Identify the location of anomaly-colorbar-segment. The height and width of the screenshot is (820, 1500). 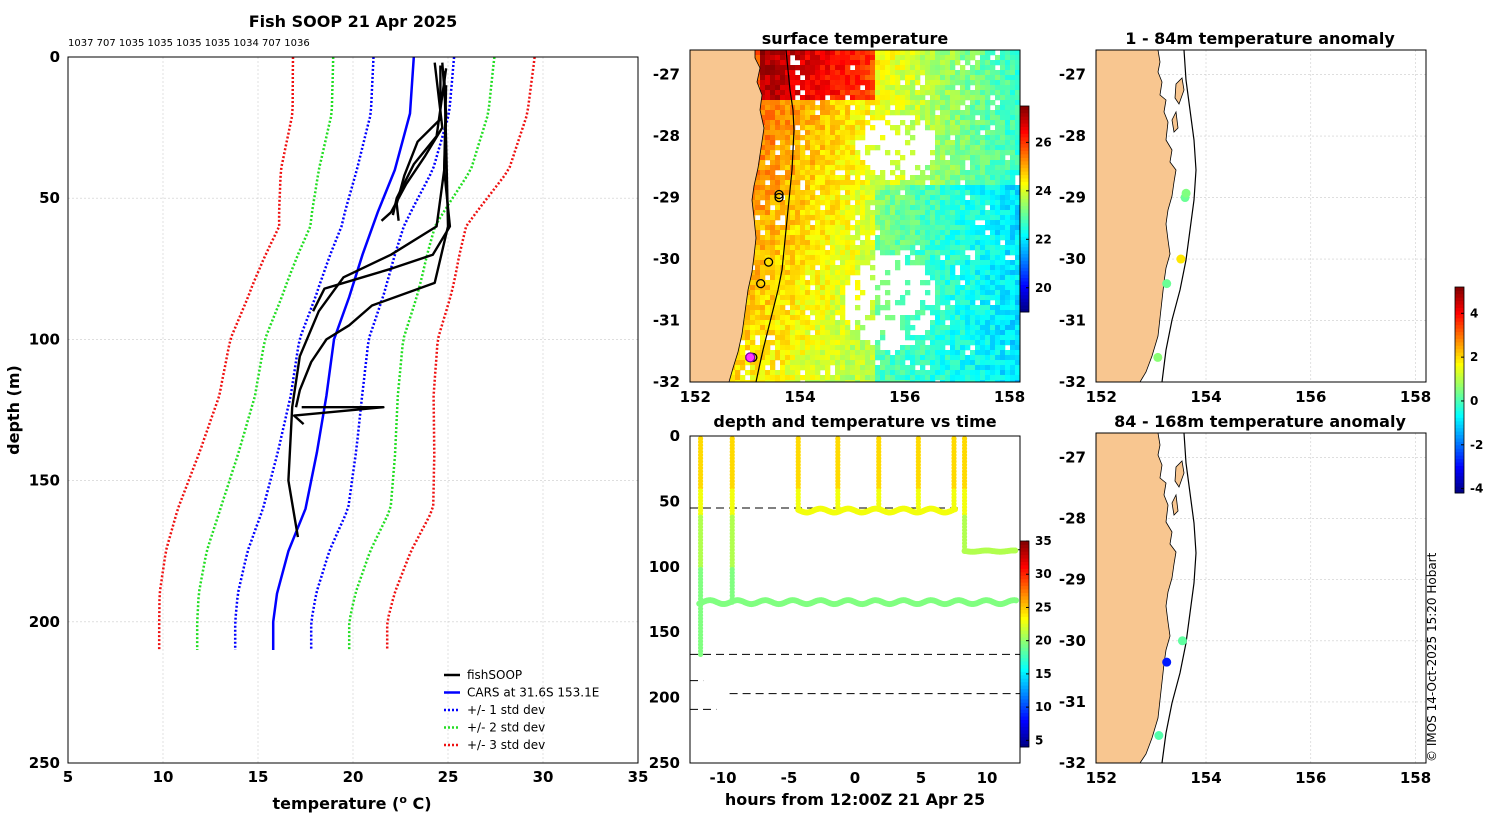
(1459, 426).